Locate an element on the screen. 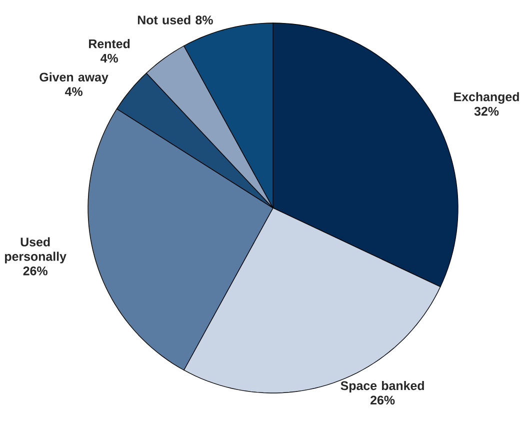  data-label: 32% is located at coordinates (486, 111).